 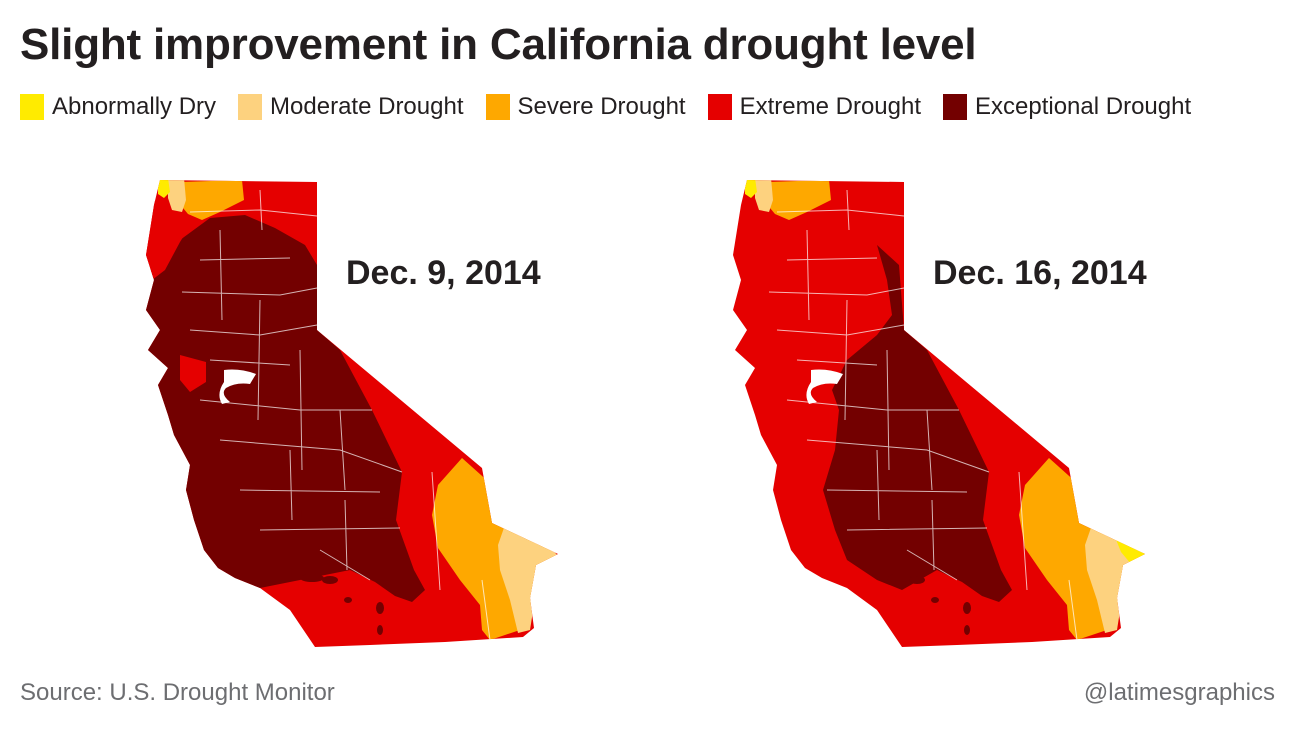 I want to click on legend-label: Moderate Drought, so click(x=367, y=106).